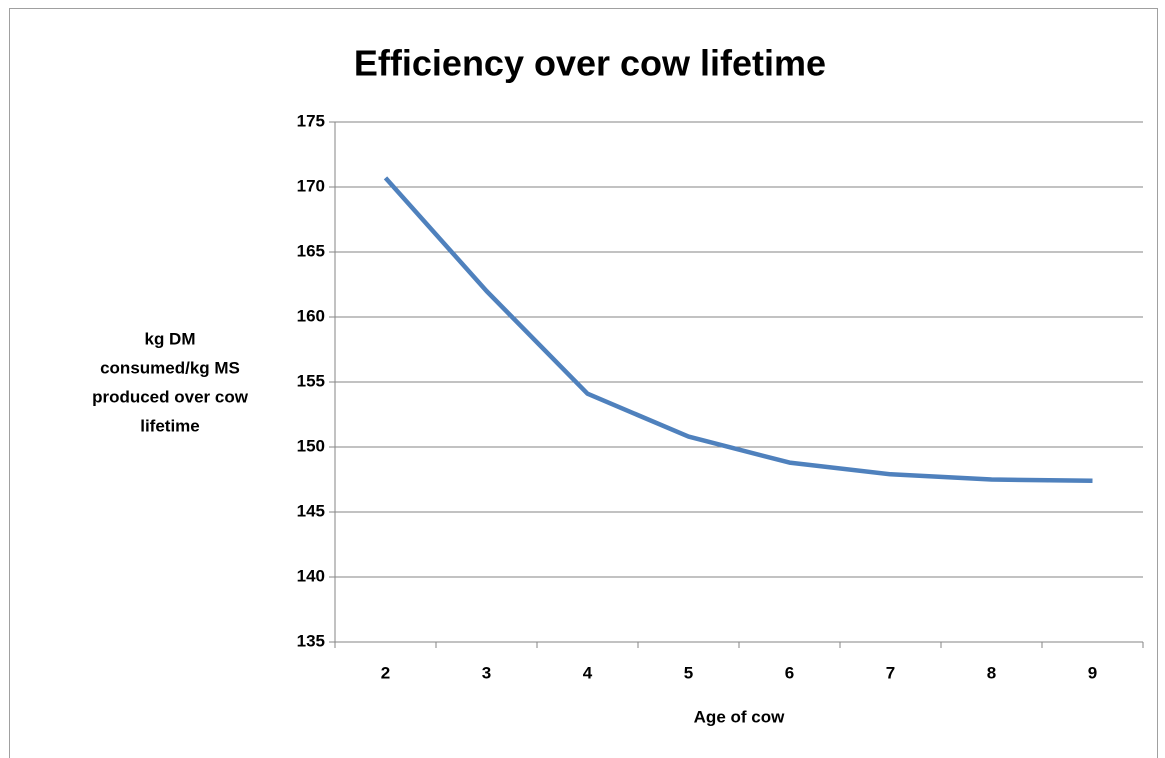  Describe the element at coordinates (590, 63) in the screenshot. I see `chart-title: Efficiency over cow lifetime` at that location.